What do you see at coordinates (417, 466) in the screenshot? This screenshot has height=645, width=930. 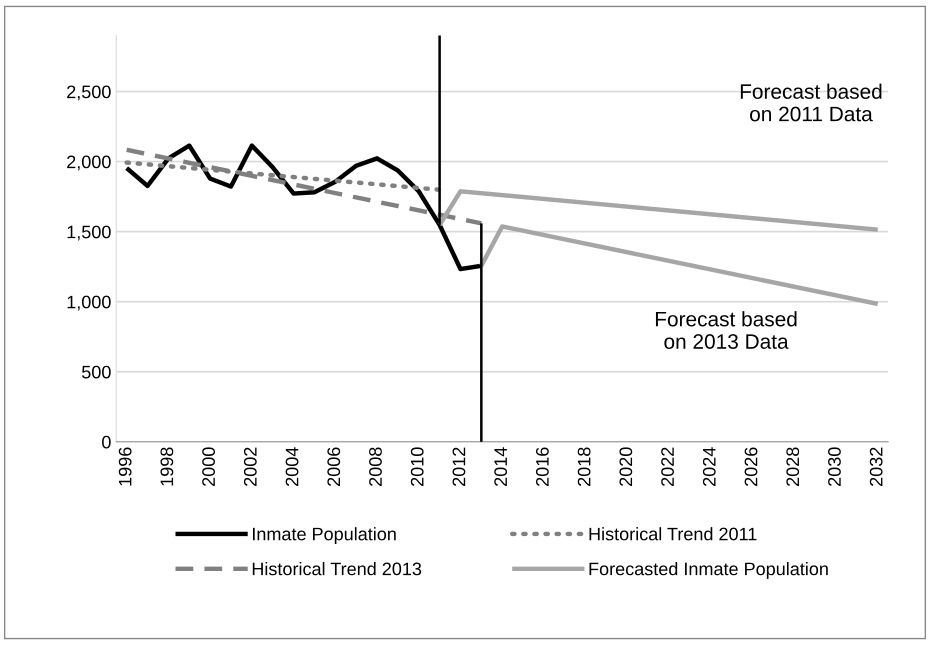 I see `x-tick-label: 2010` at bounding box center [417, 466].